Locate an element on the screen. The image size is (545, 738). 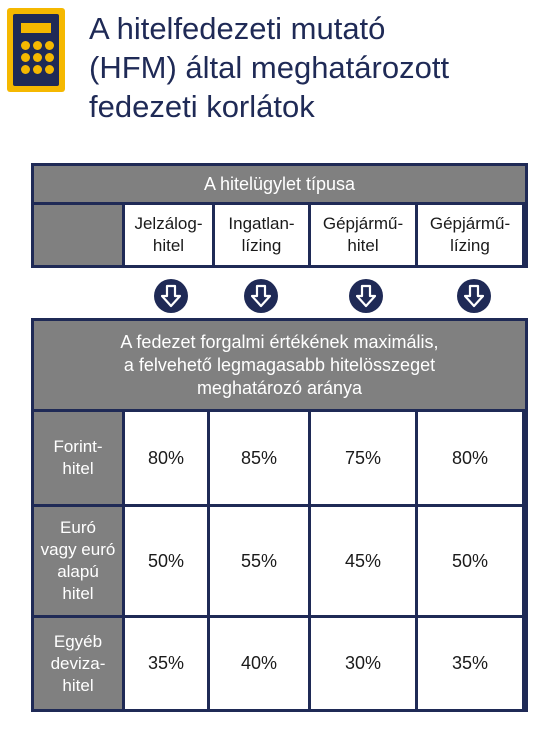
corner-cell is located at coordinates (78, 235).